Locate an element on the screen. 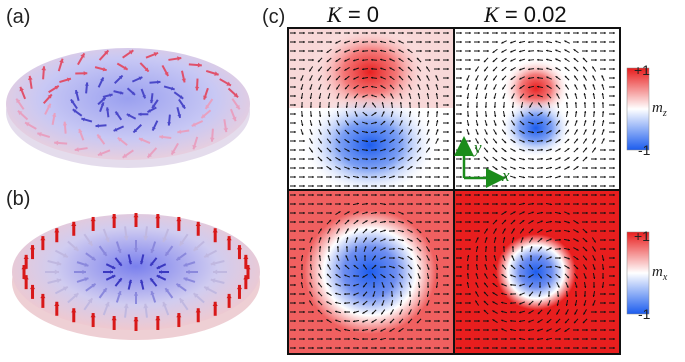  colorbar-mz is located at coordinates (638, 109).